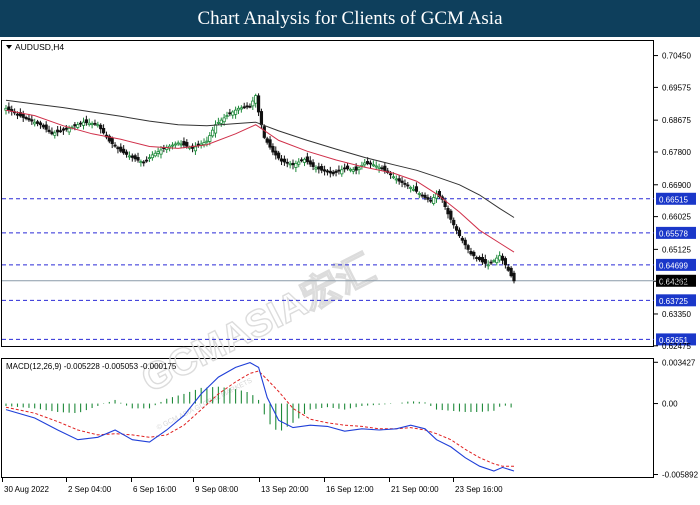 The image size is (700, 505). What do you see at coordinates (350, 18) in the screenshot?
I see `banner-title: Chart Analysis for Clients of GCM Asia` at bounding box center [350, 18].